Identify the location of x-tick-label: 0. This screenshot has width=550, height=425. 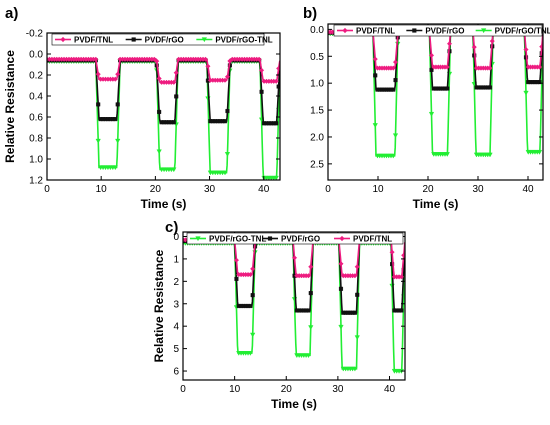
(47, 189).